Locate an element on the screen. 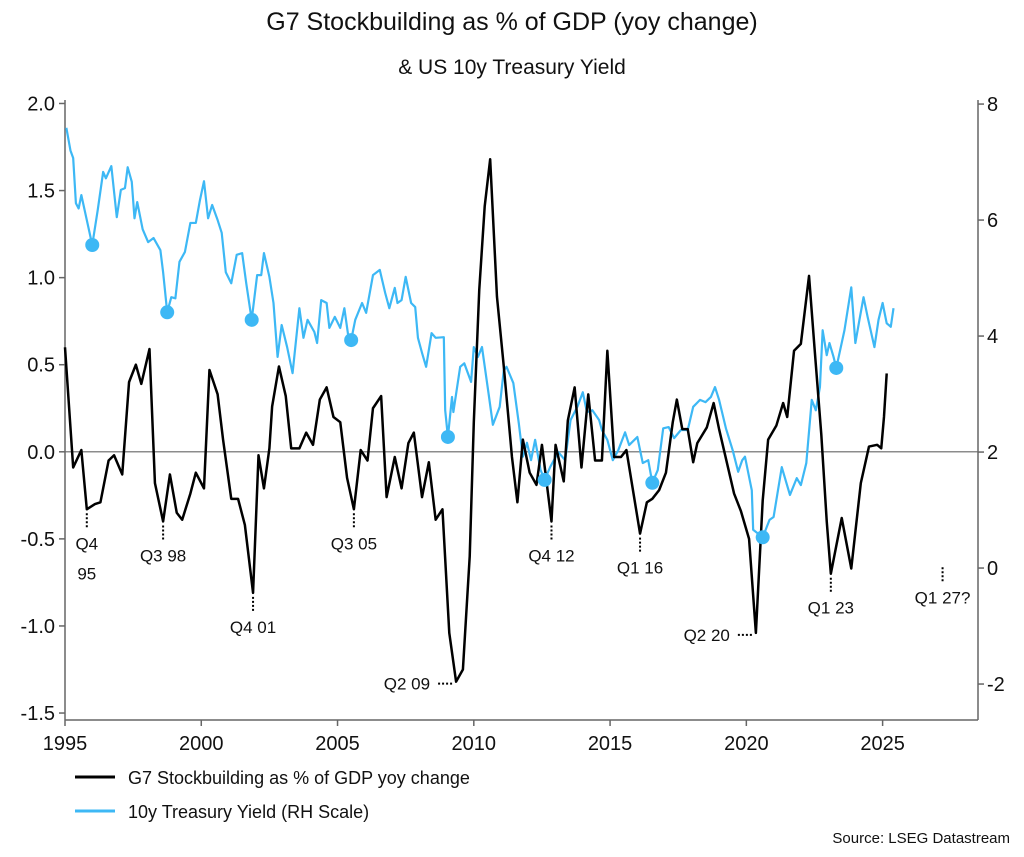 The height and width of the screenshot is (857, 1024). y-left-tick-label: -1.0 is located at coordinates (38, 627).